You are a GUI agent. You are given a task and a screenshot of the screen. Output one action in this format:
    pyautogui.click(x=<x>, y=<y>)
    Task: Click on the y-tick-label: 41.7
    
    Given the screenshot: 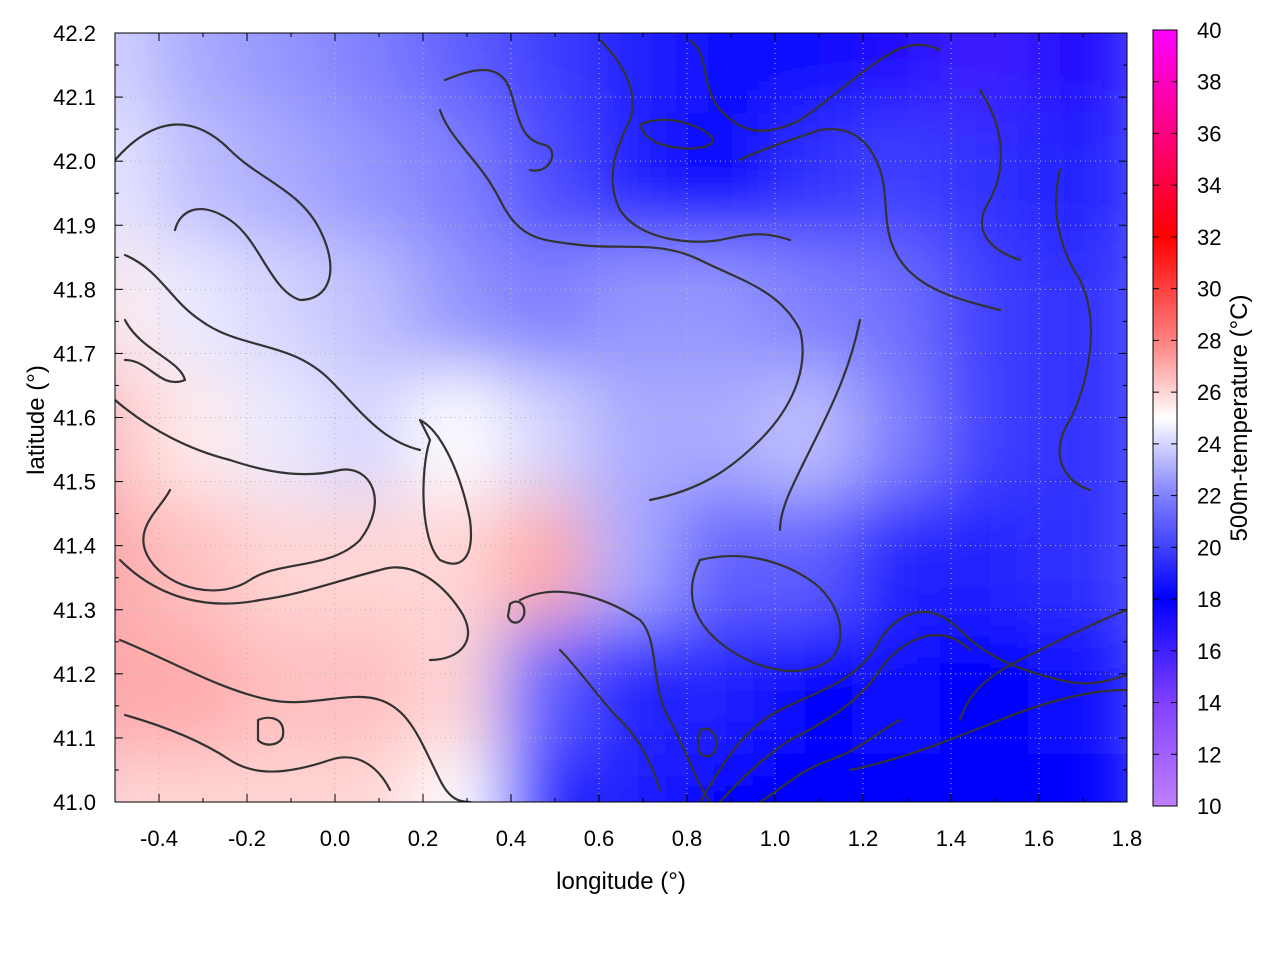 What is the action you would take?
    pyautogui.click(x=74, y=353)
    